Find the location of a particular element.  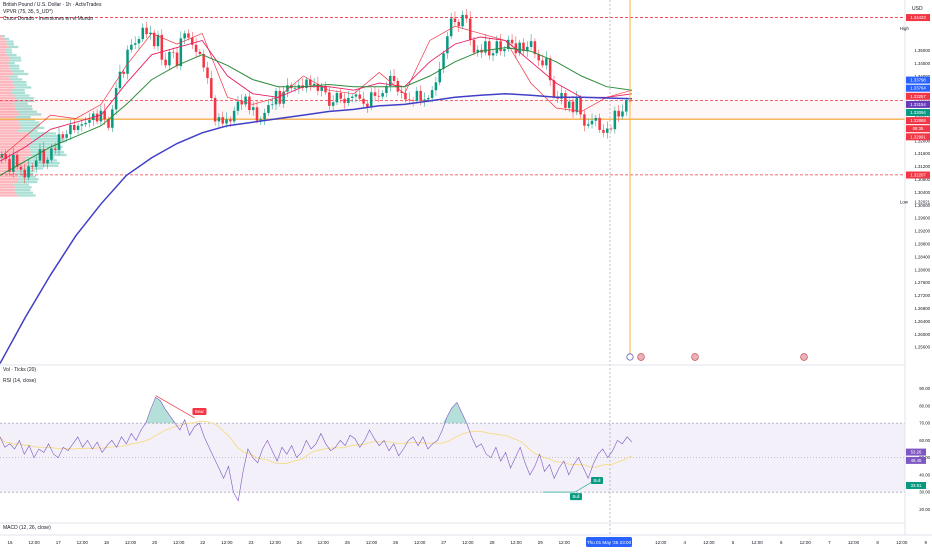

price-tag-text: 1.33154 is located at coordinates (918, 104).